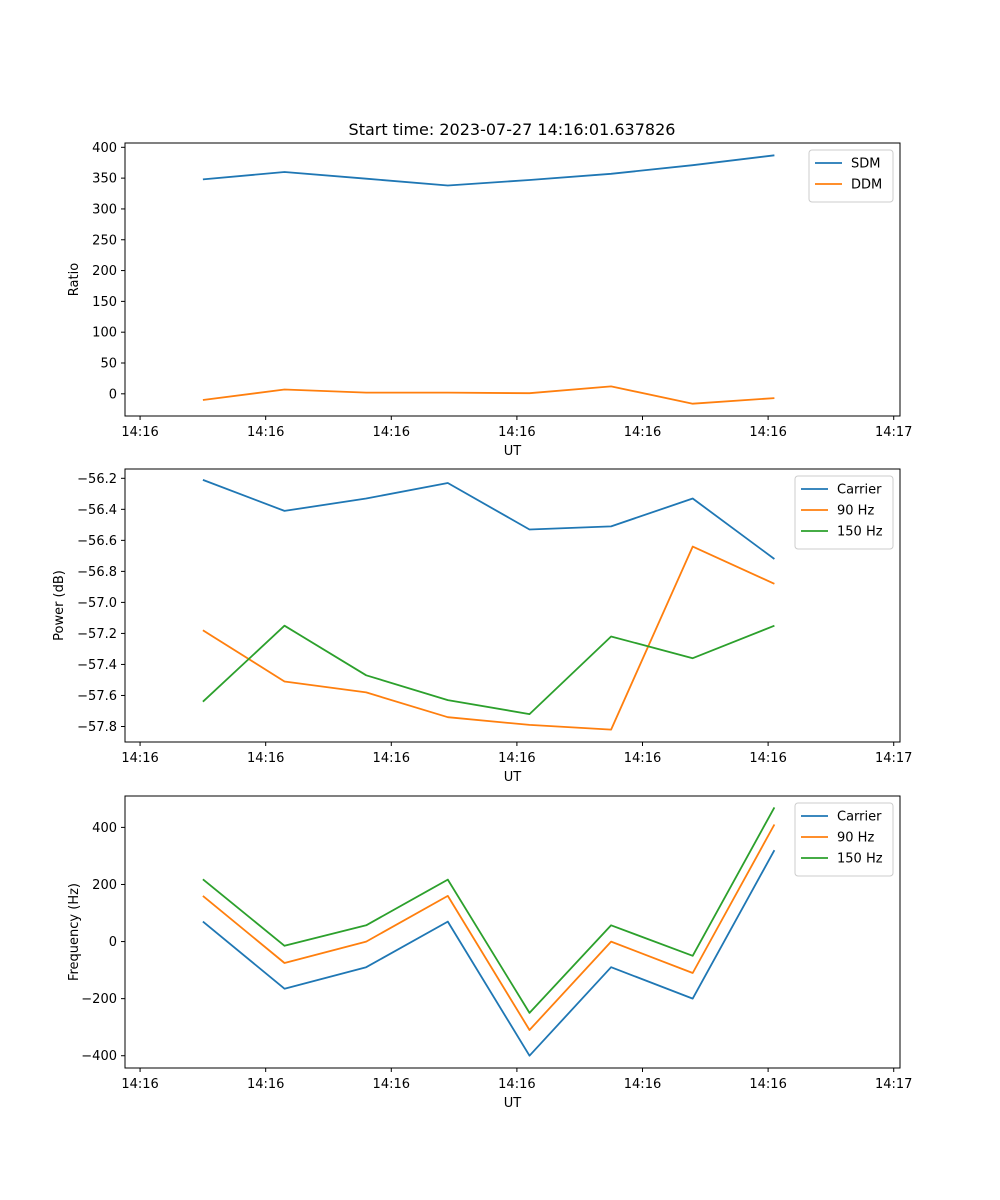 This screenshot has height=1200, width=1000. What do you see at coordinates (97, 572) in the screenshot?
I see `y-tick-label: −56.8` at bounding box center [97, 572].